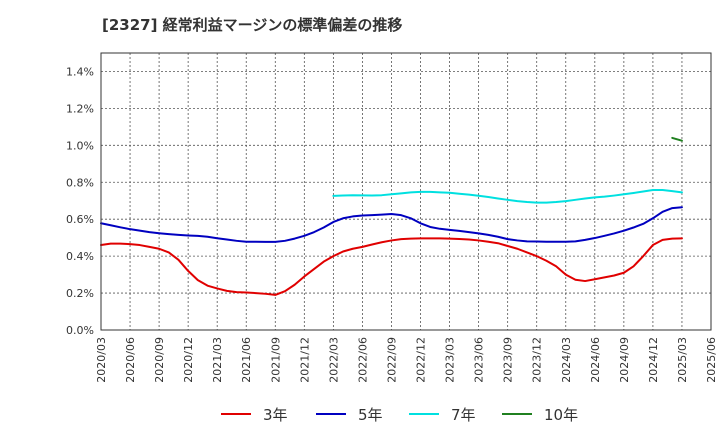  What do you see at coordinates (399, 415) in the screenshot?
I see `legend: 3年 5年 7年 10年` at bounding box center [399, 415].